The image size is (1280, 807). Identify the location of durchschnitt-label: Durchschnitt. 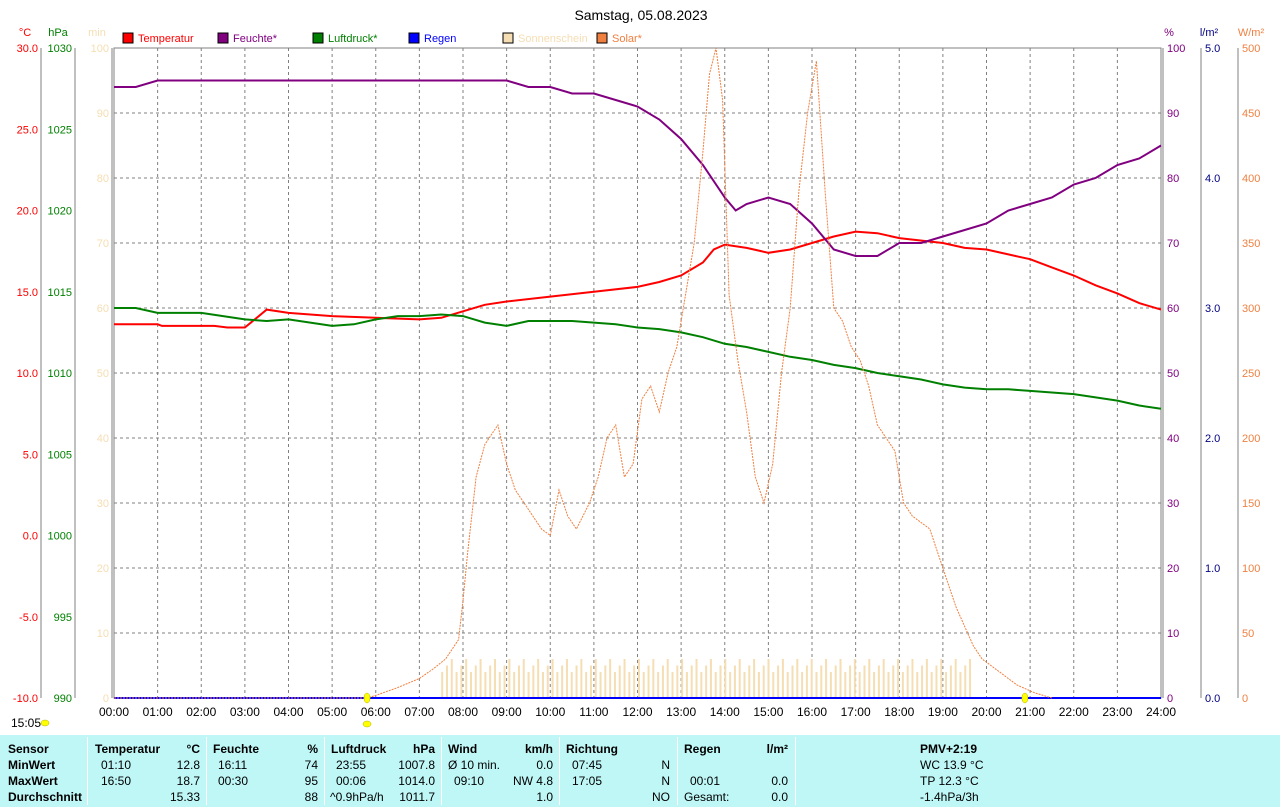
(45, 797).